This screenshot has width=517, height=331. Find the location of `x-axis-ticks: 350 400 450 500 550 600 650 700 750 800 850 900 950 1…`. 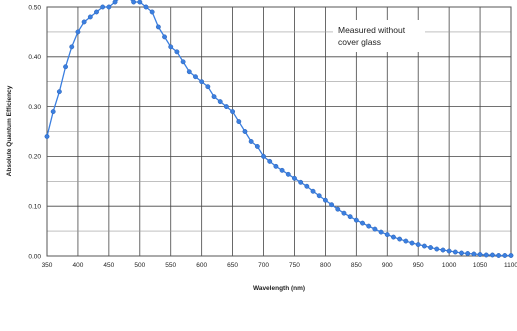

x-axis-ticks: 350 400 450 500 550 600 650 700 750 800 850 900 950 1… is located at coordinates (279, 265).